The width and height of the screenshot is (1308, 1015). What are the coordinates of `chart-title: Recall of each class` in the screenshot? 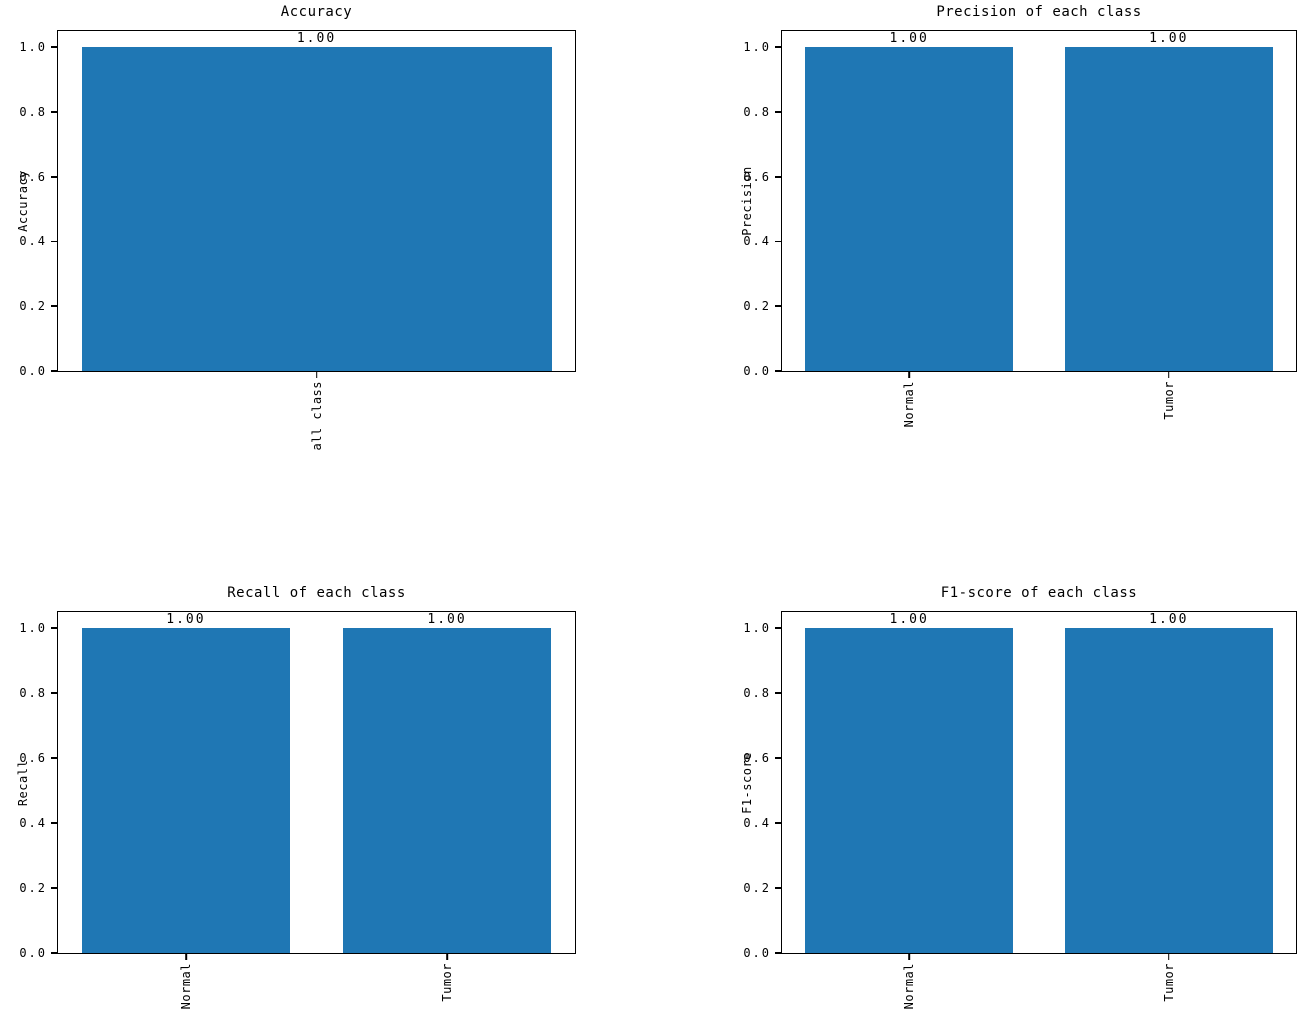 It's located at (316, 593).